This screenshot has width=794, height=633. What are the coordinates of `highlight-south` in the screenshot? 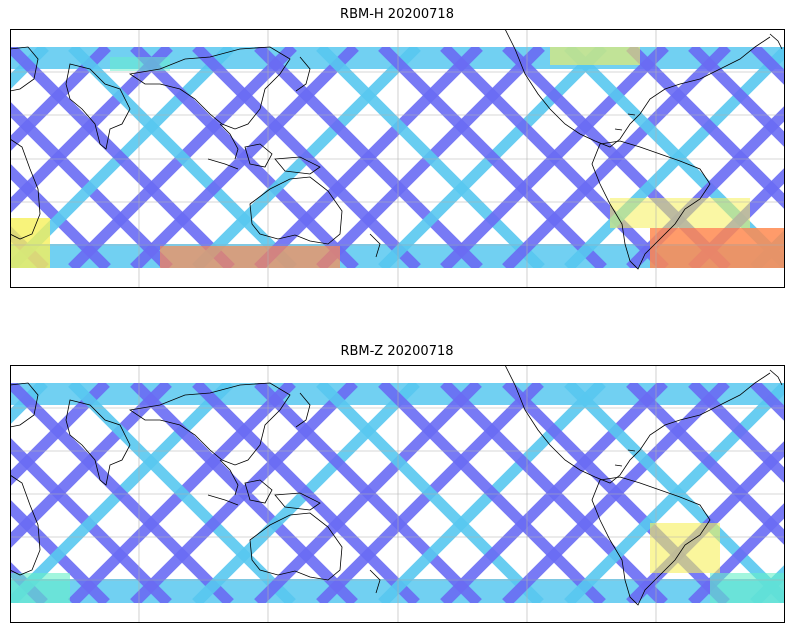 It's located at (250, 257).